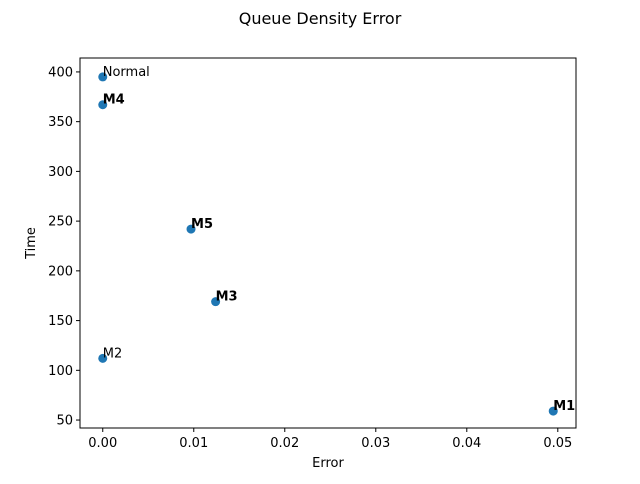 This screenshot has height=484, width=640. I want to click on y-tick-label: 50, so click(64, 421).